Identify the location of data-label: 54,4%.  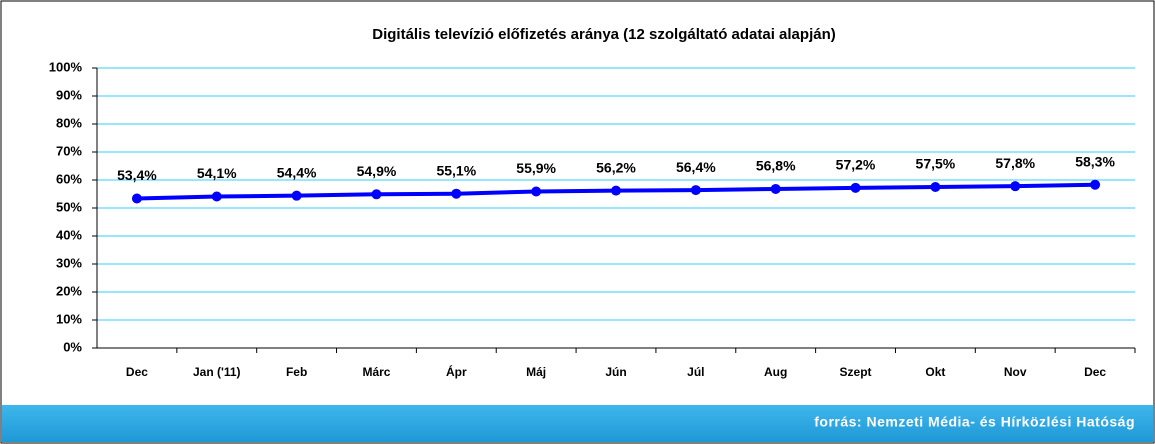
(297, 172).